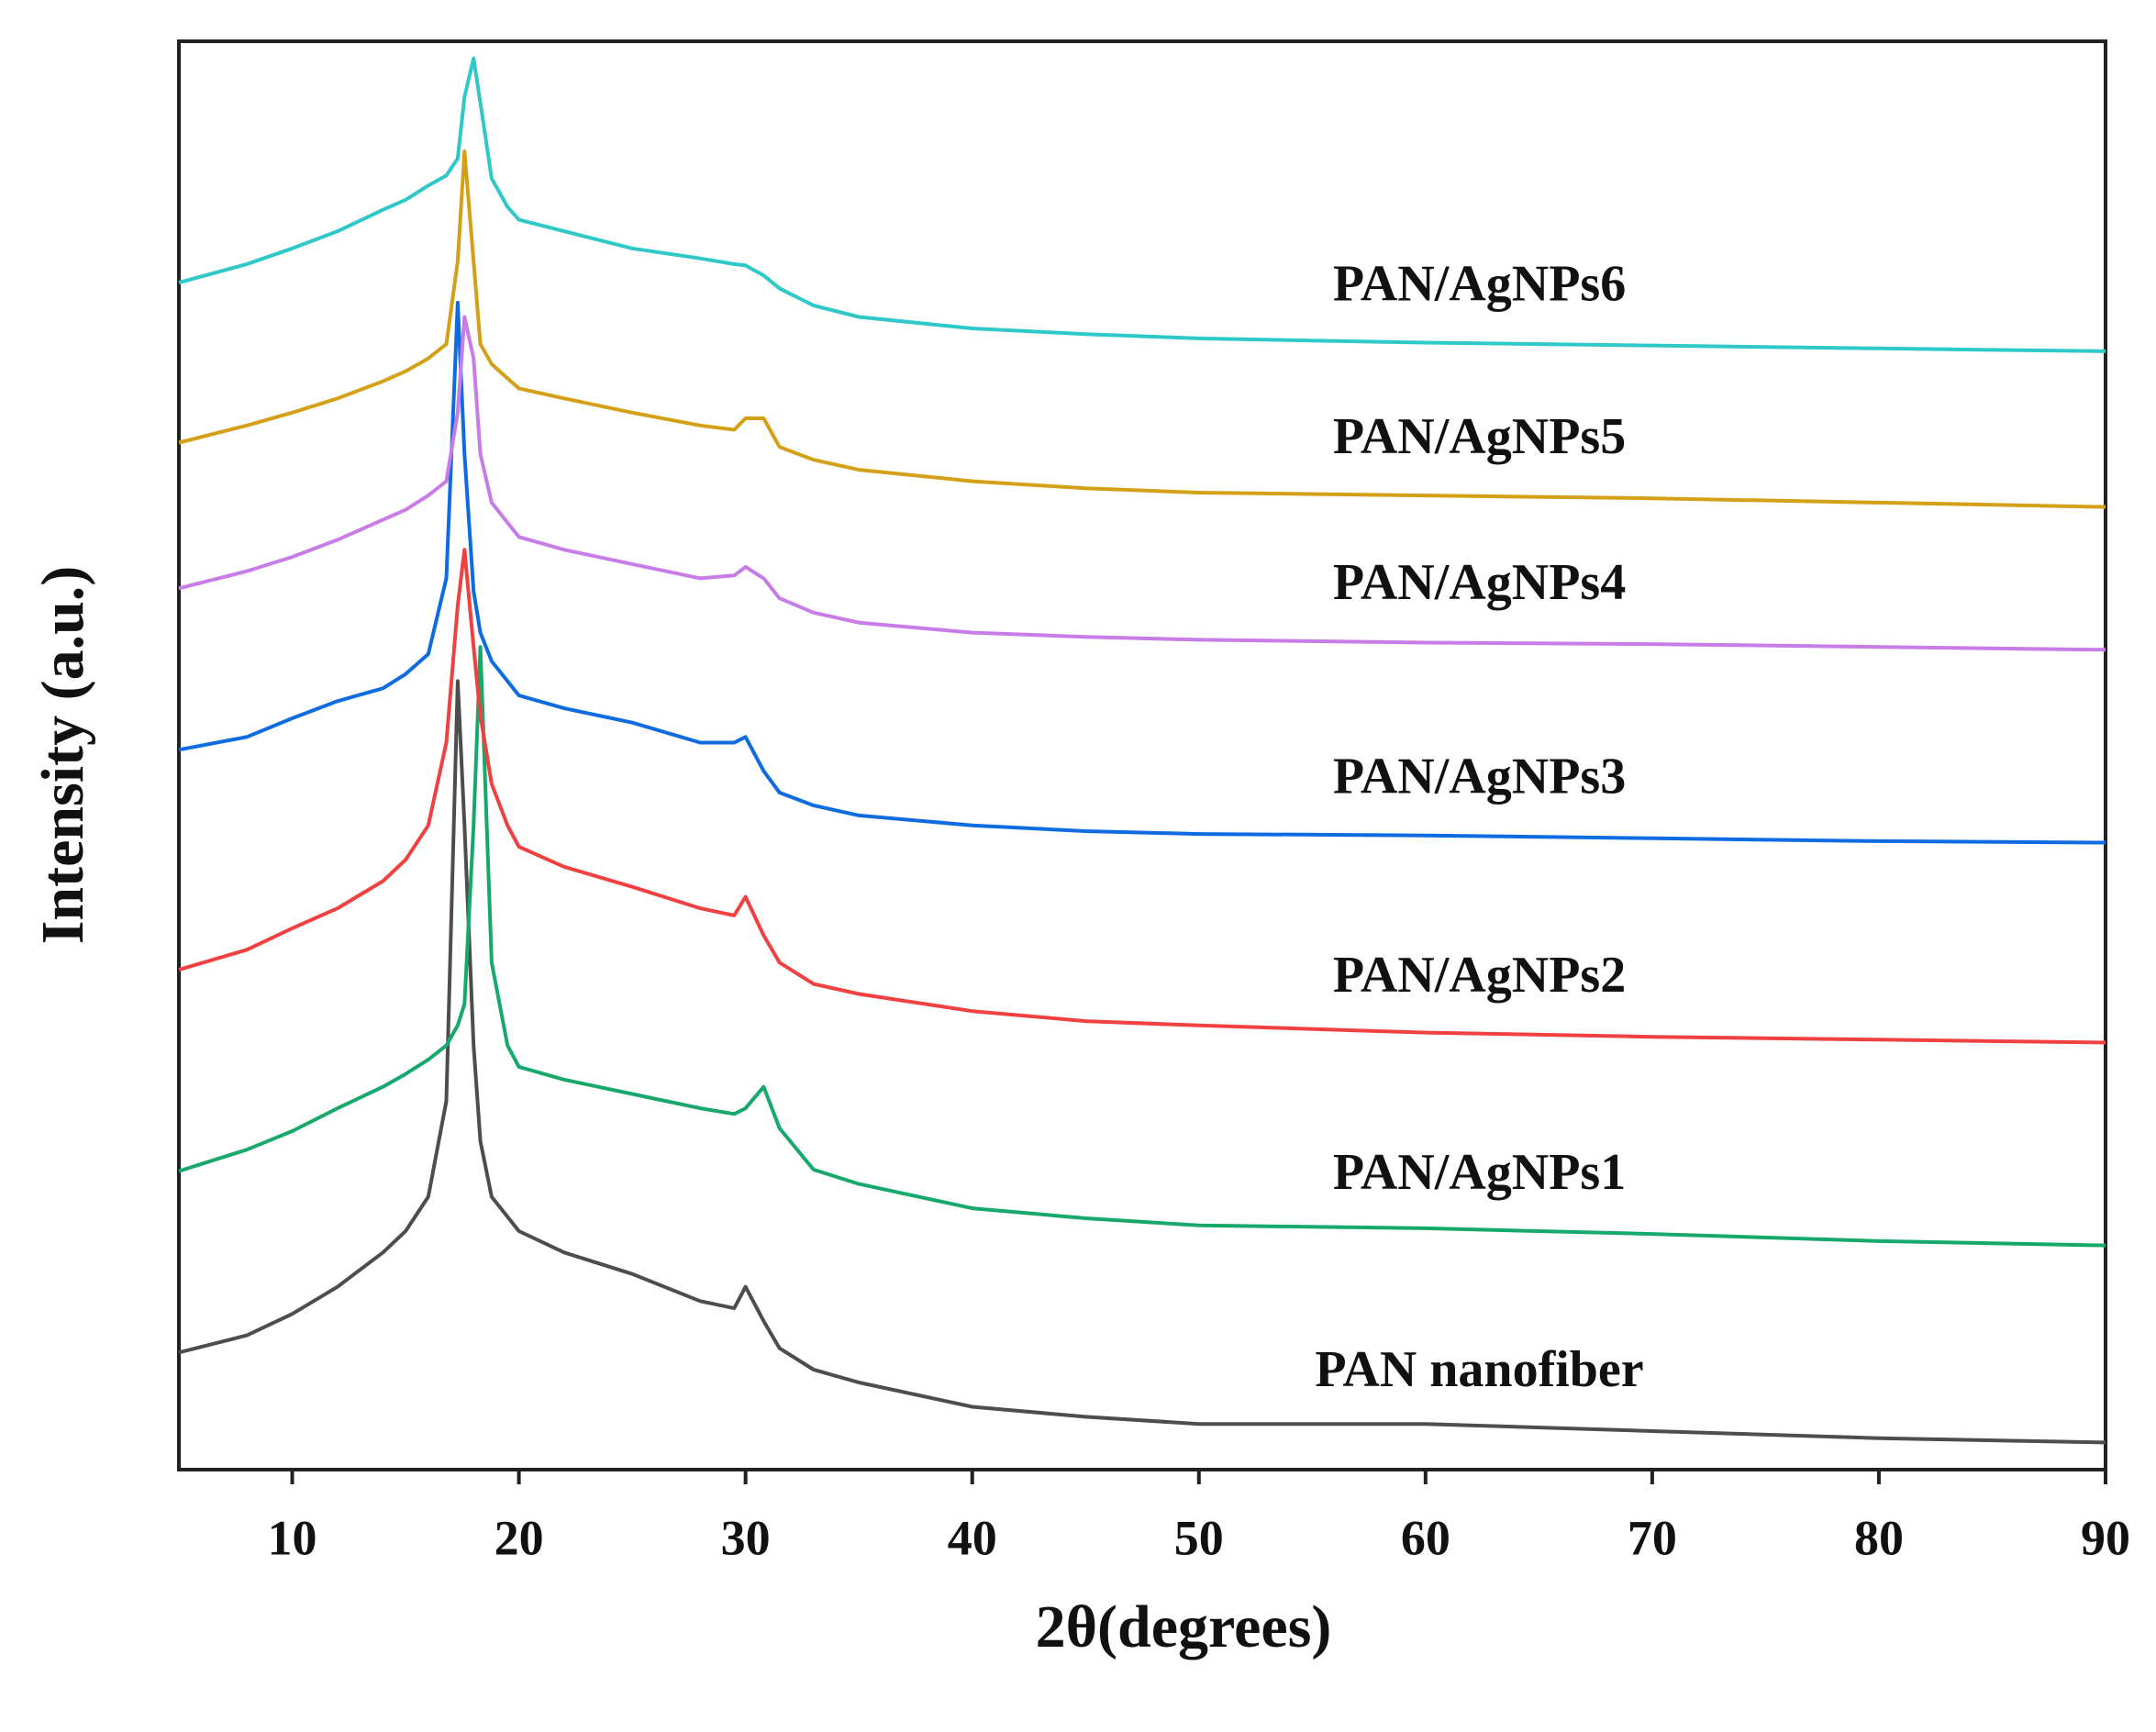 Image resolution: width=2156 pixels, height=1732 pixels. I want to click on x-tick-label: 40, so click(973, 1537).